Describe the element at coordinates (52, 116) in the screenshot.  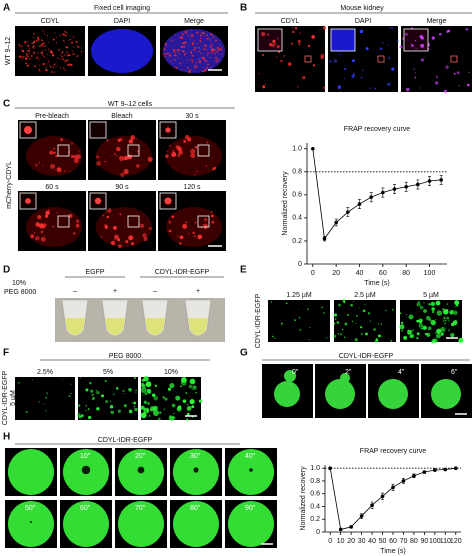
I see `timepoint-label: Pre-bleach` at that location.